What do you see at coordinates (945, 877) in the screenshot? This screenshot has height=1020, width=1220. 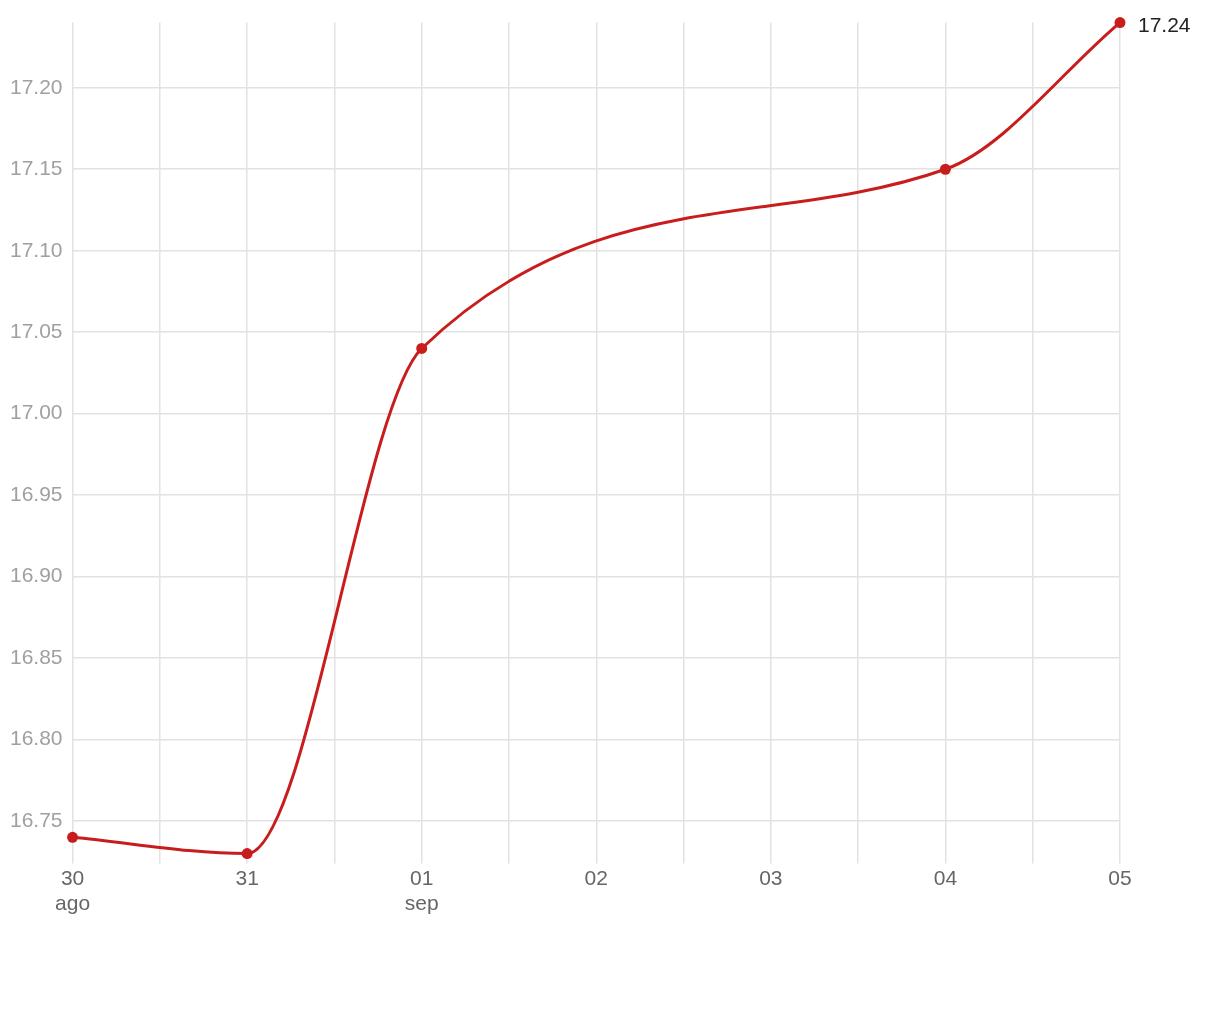 I see `x-tick-label: 04` at bounding box center [945, 877].